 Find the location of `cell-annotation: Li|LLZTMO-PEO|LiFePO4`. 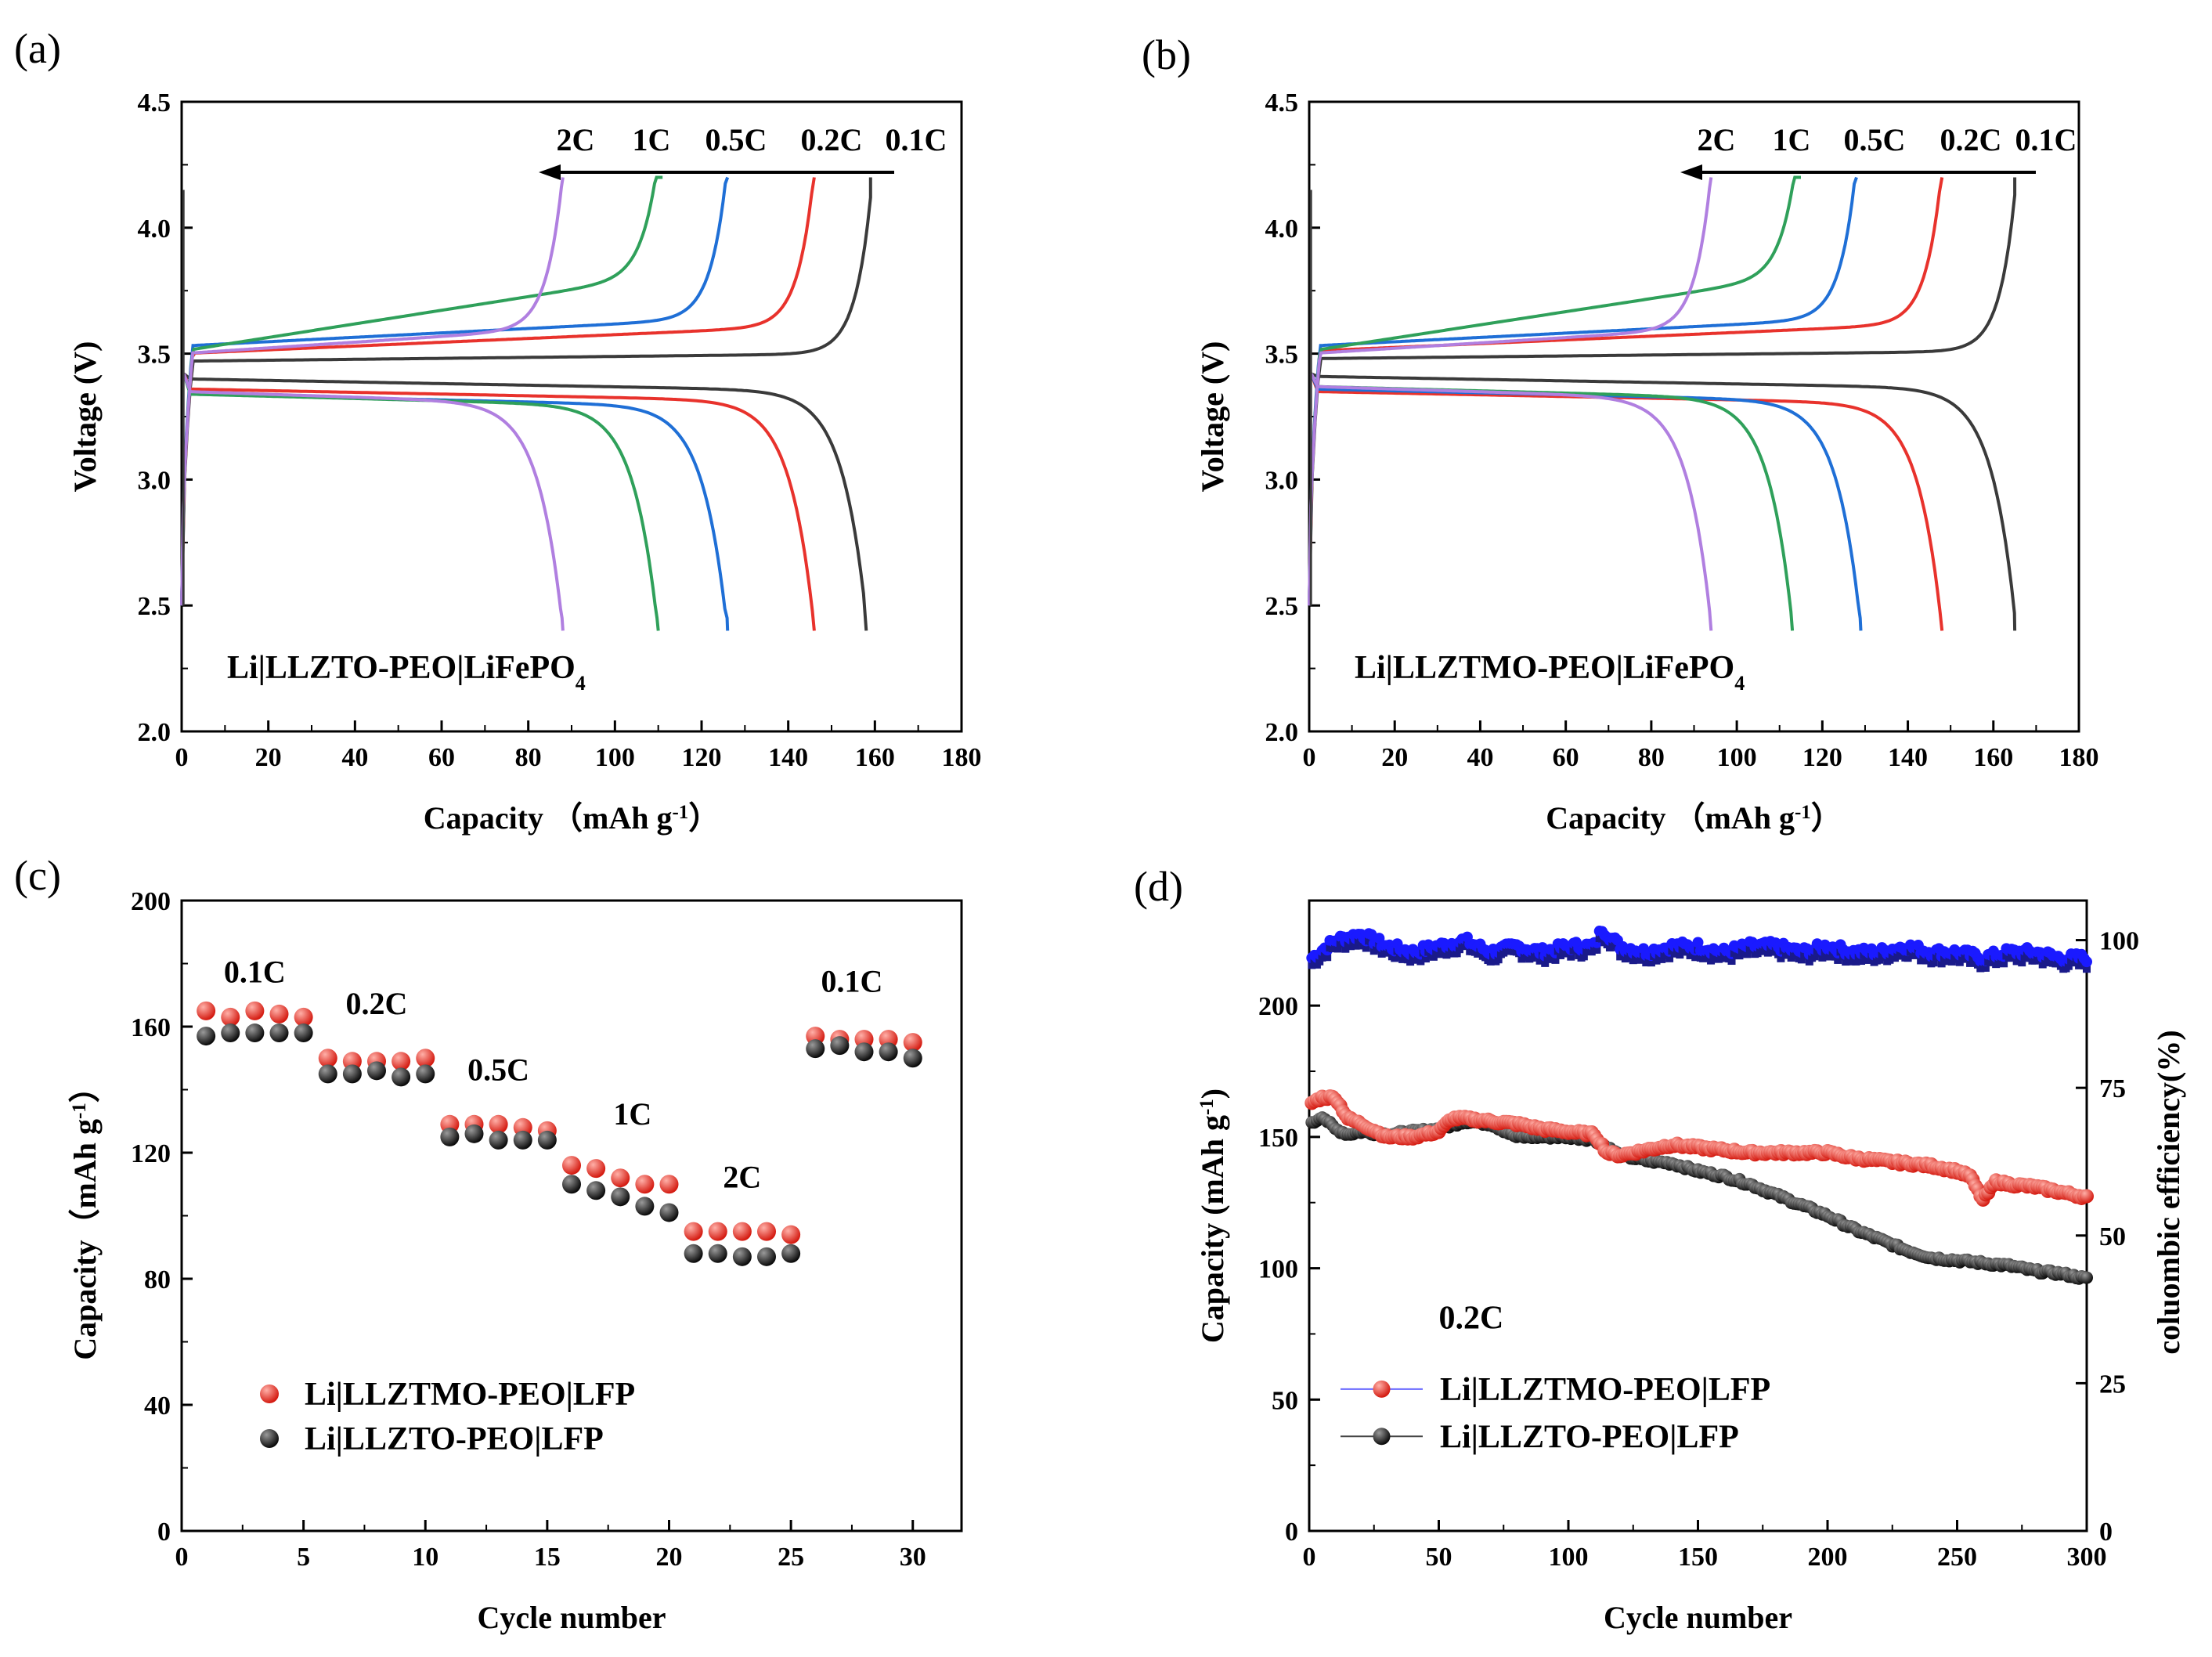

cell-annotation: Li|LLZTMO-PEO|LiFePO4 is located at coordinates (1550, 672).